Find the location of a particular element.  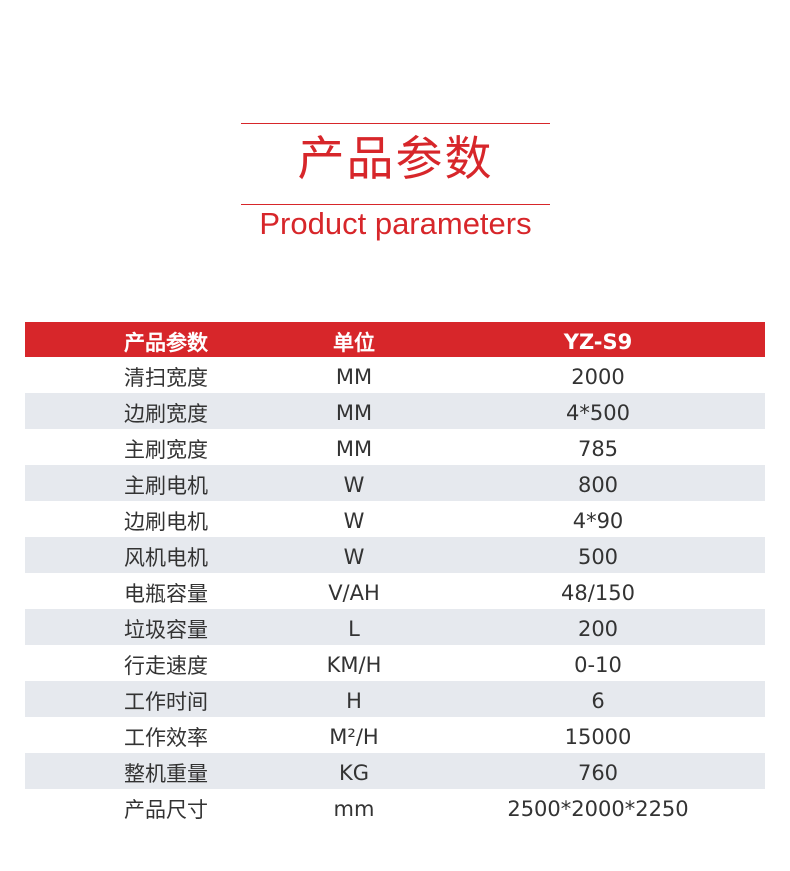

param-unit: M²/H is located at coordinates (354, 737).